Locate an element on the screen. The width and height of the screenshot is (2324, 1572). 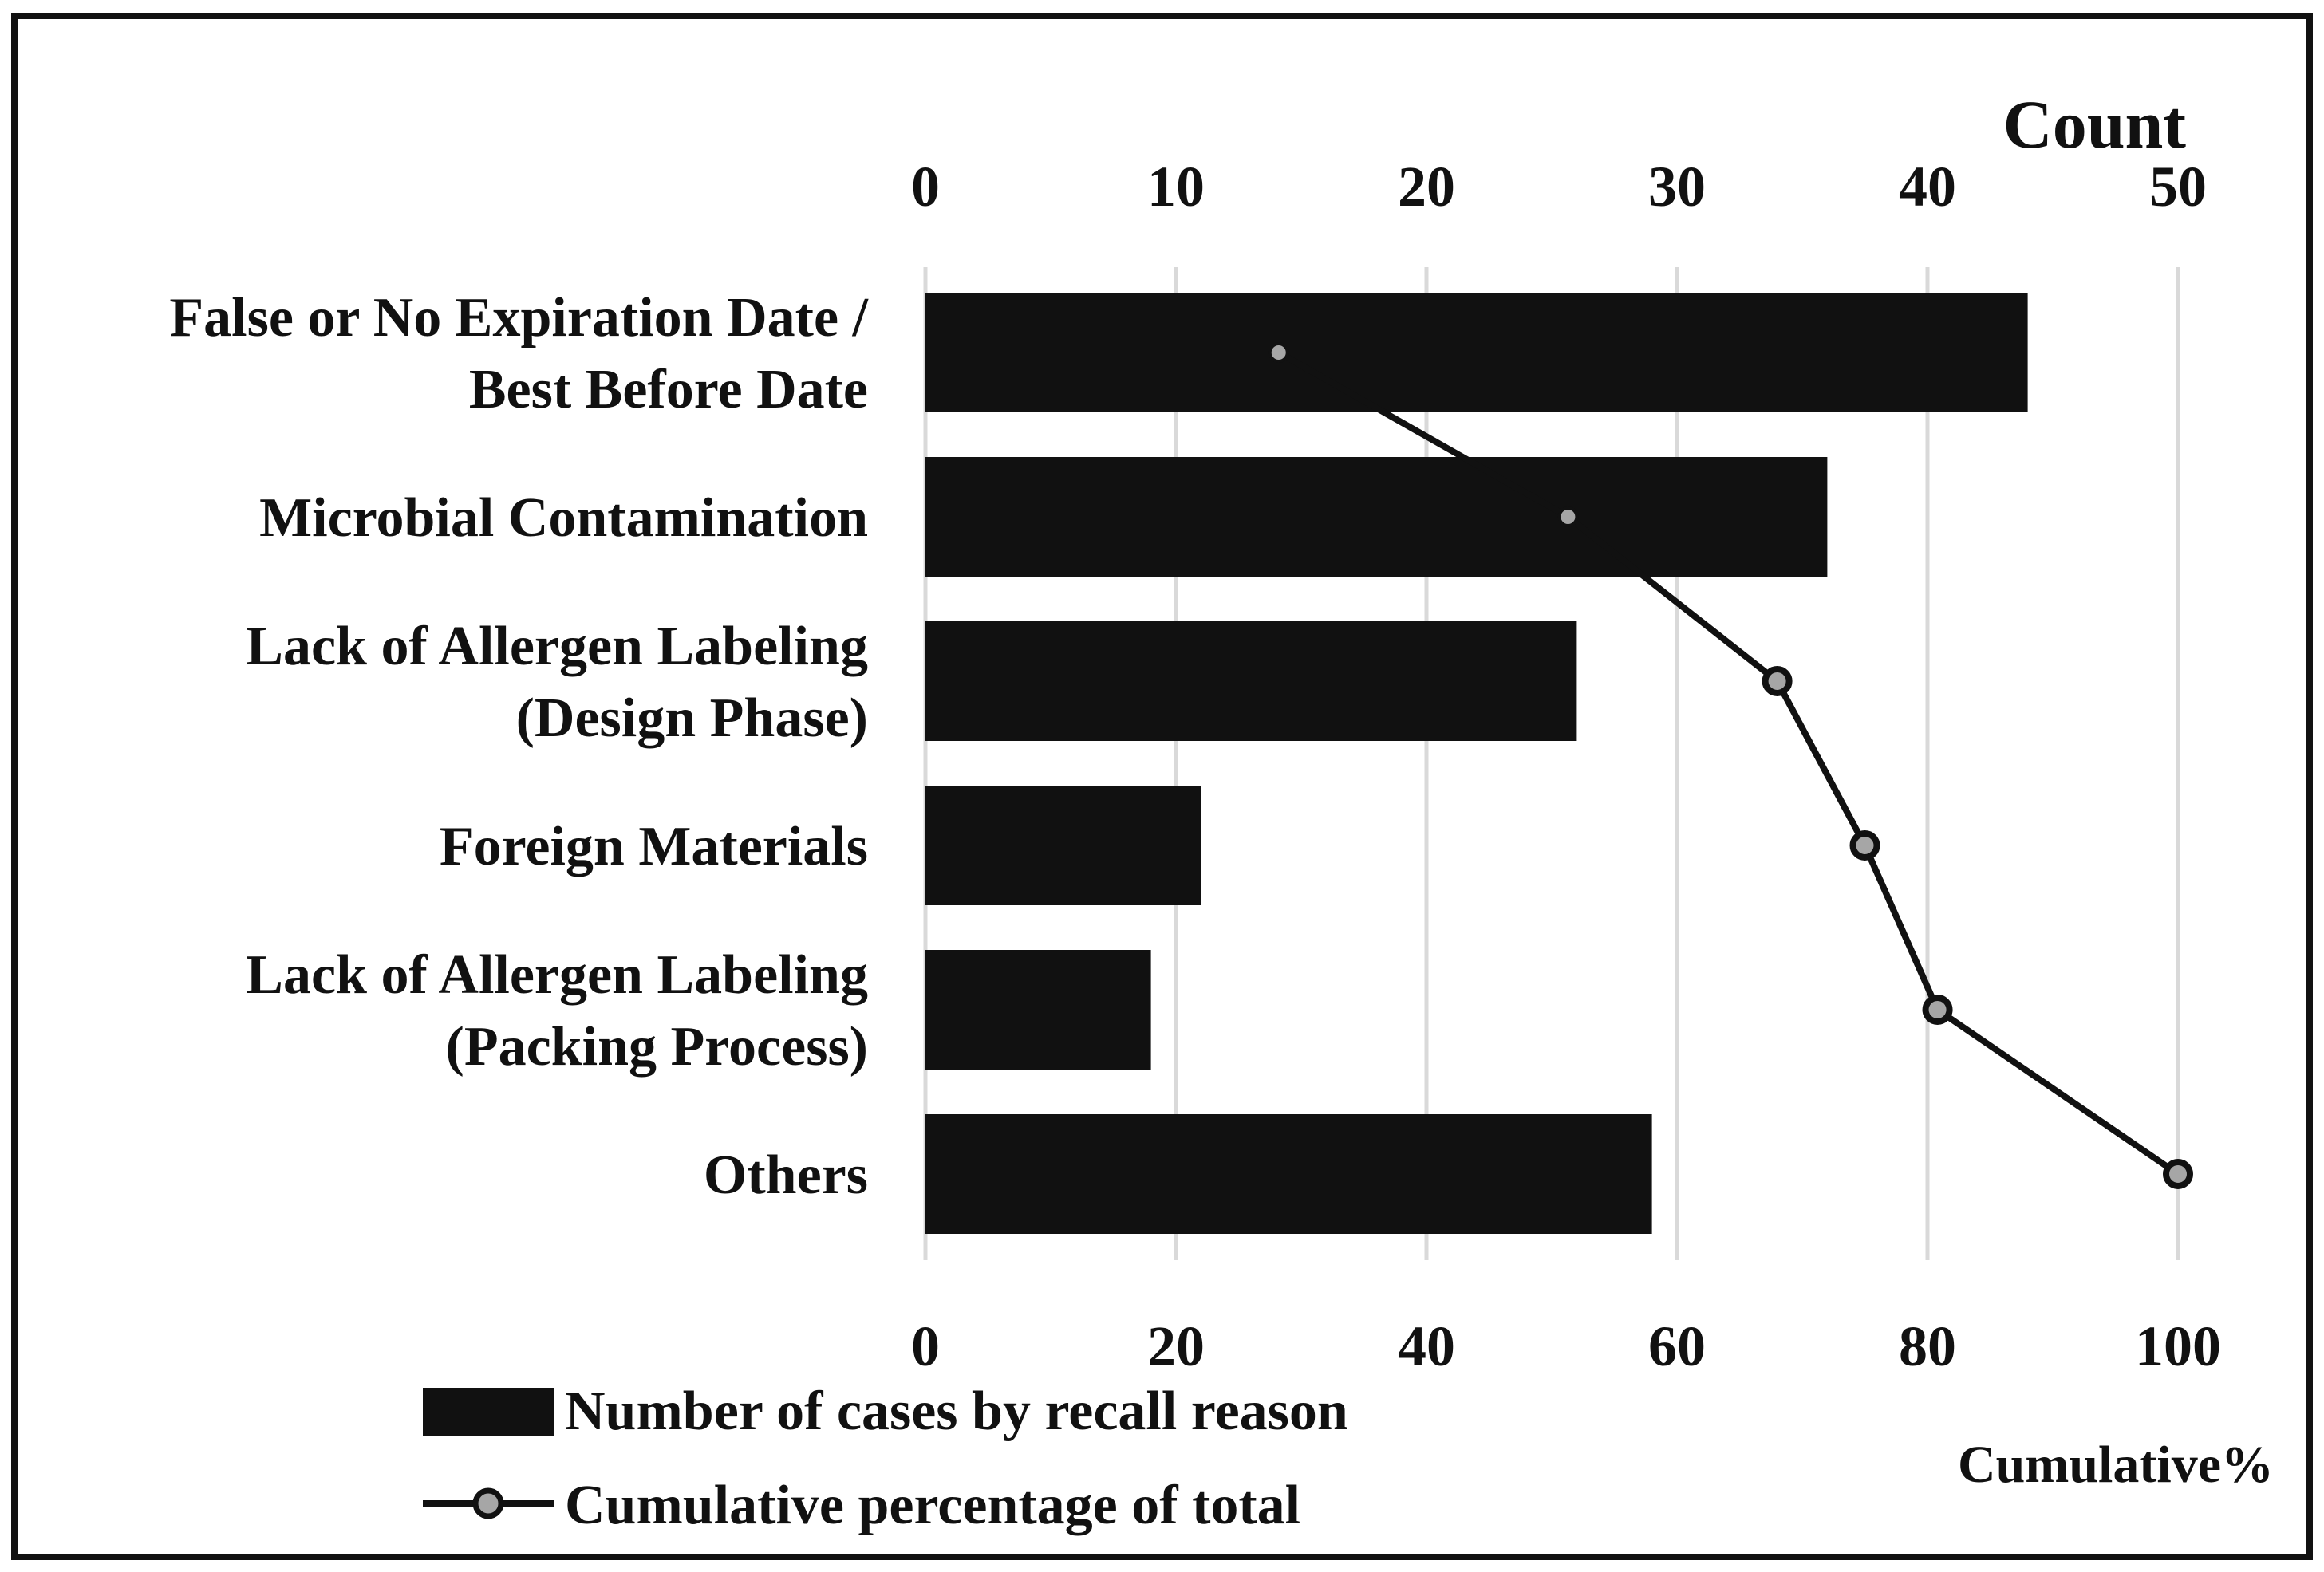
count-tick-label: 0 is located at coordinates (925, 187).